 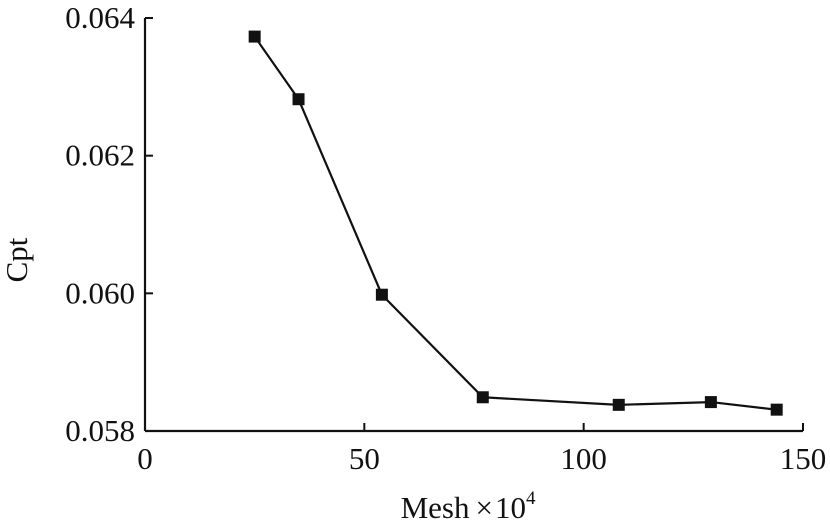 What do you see at coordinates (510, 505) in the screenshot?
I see `x-axis-title-base: 10` at bounding box center [510, 505].